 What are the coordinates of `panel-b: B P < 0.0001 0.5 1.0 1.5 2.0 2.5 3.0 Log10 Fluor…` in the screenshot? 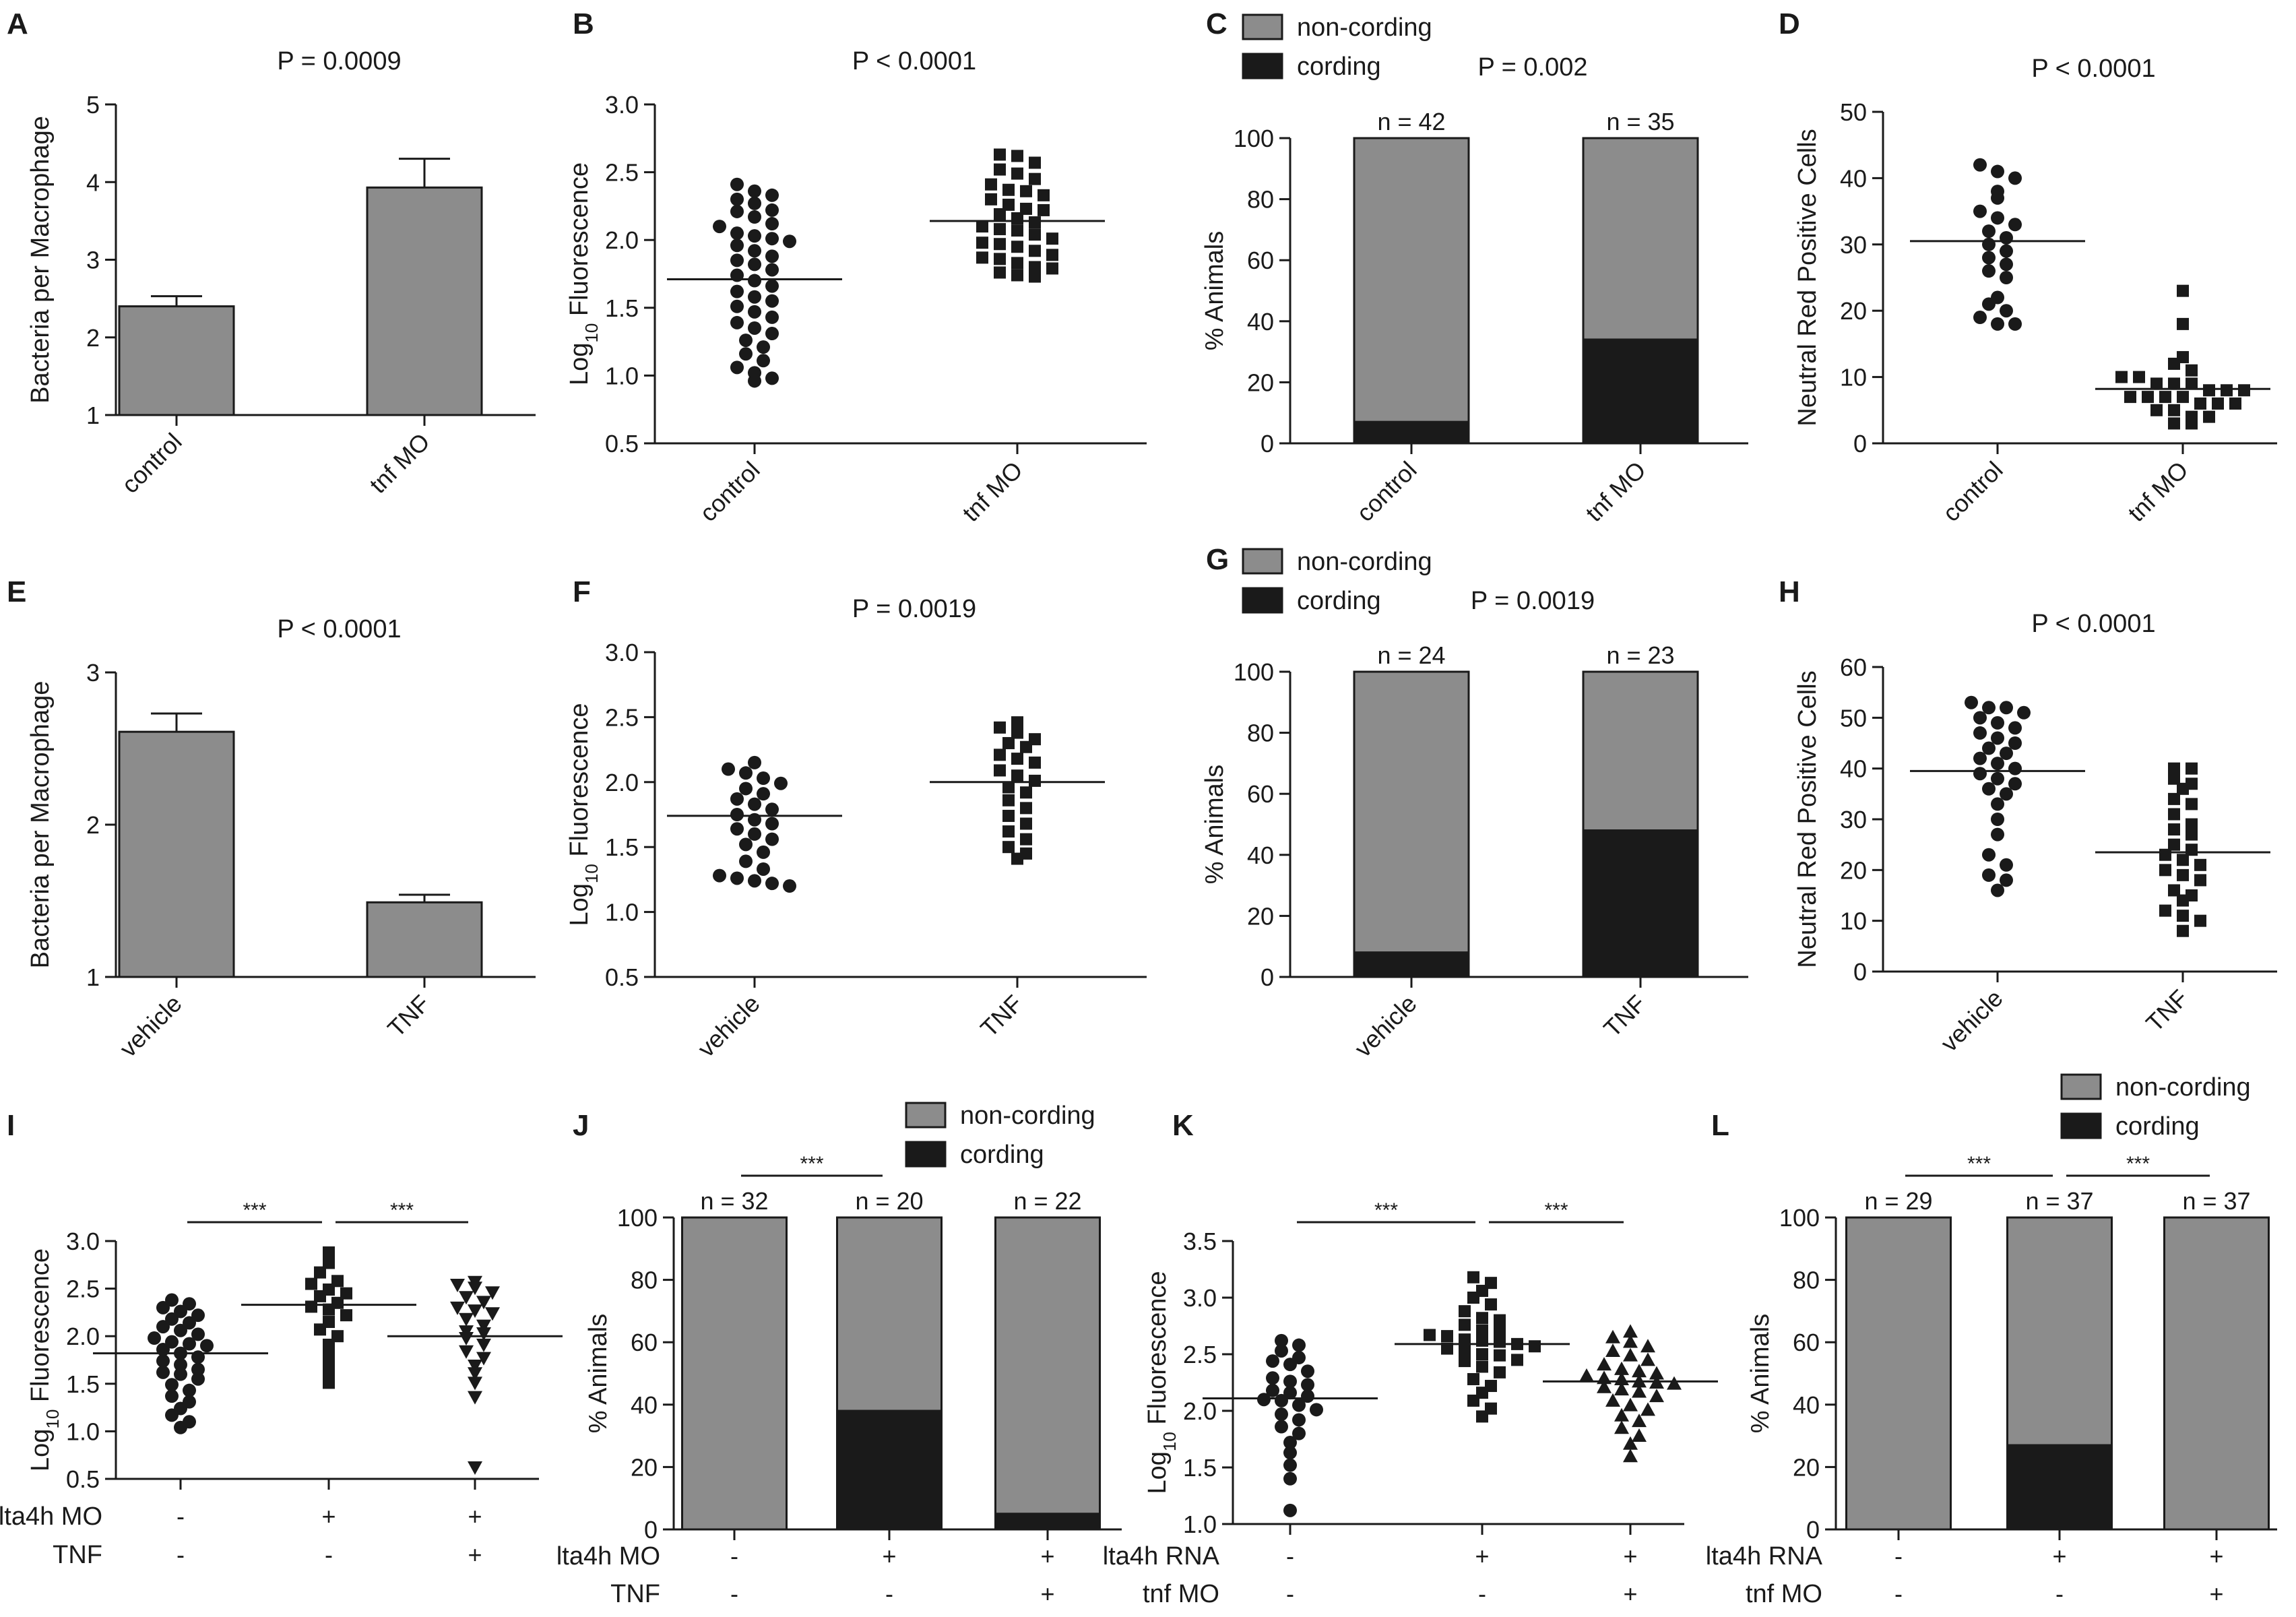 It's located at (856, 267).